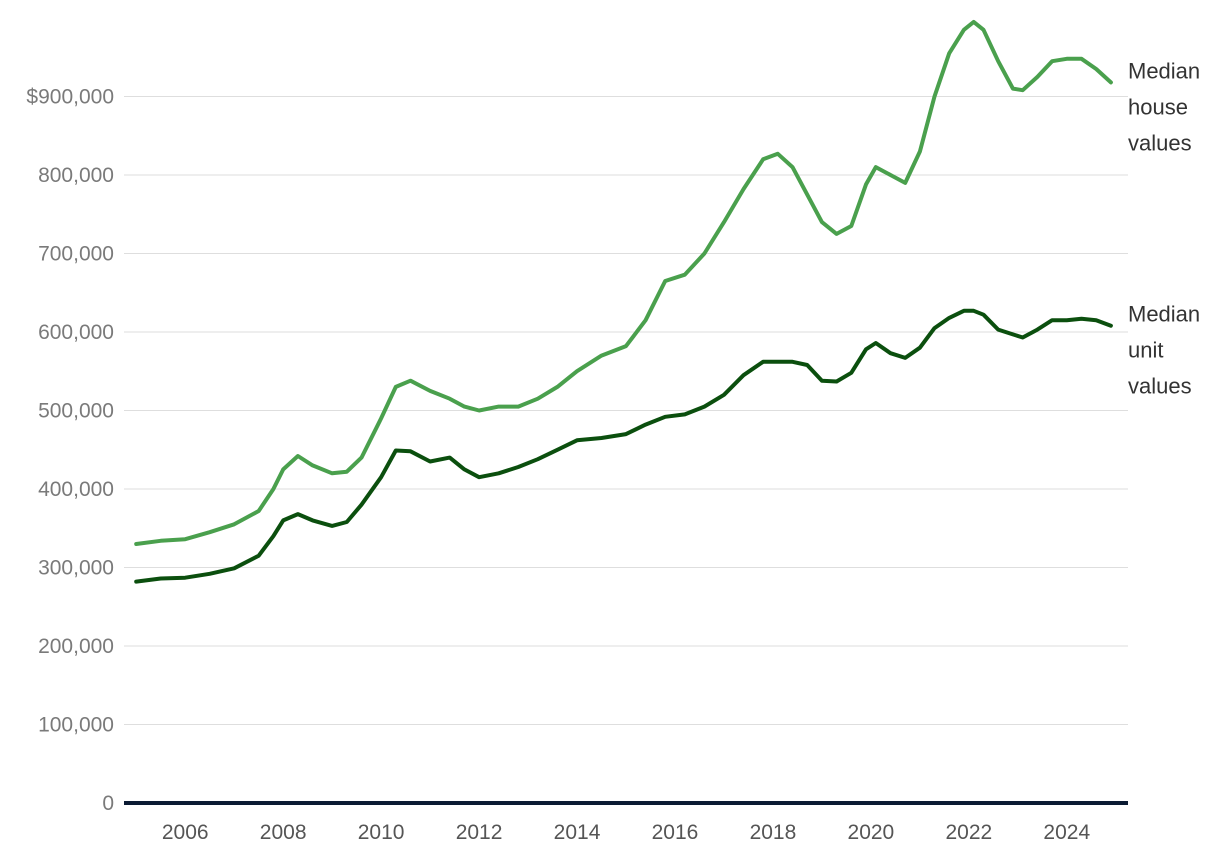 The height and width of the screenshot is (858, 1220). I want to click on x-axis-tick-labels: 2006 2008 2010 2012 2014 2016 2018 2020 2022 2024, so click(626, 832).